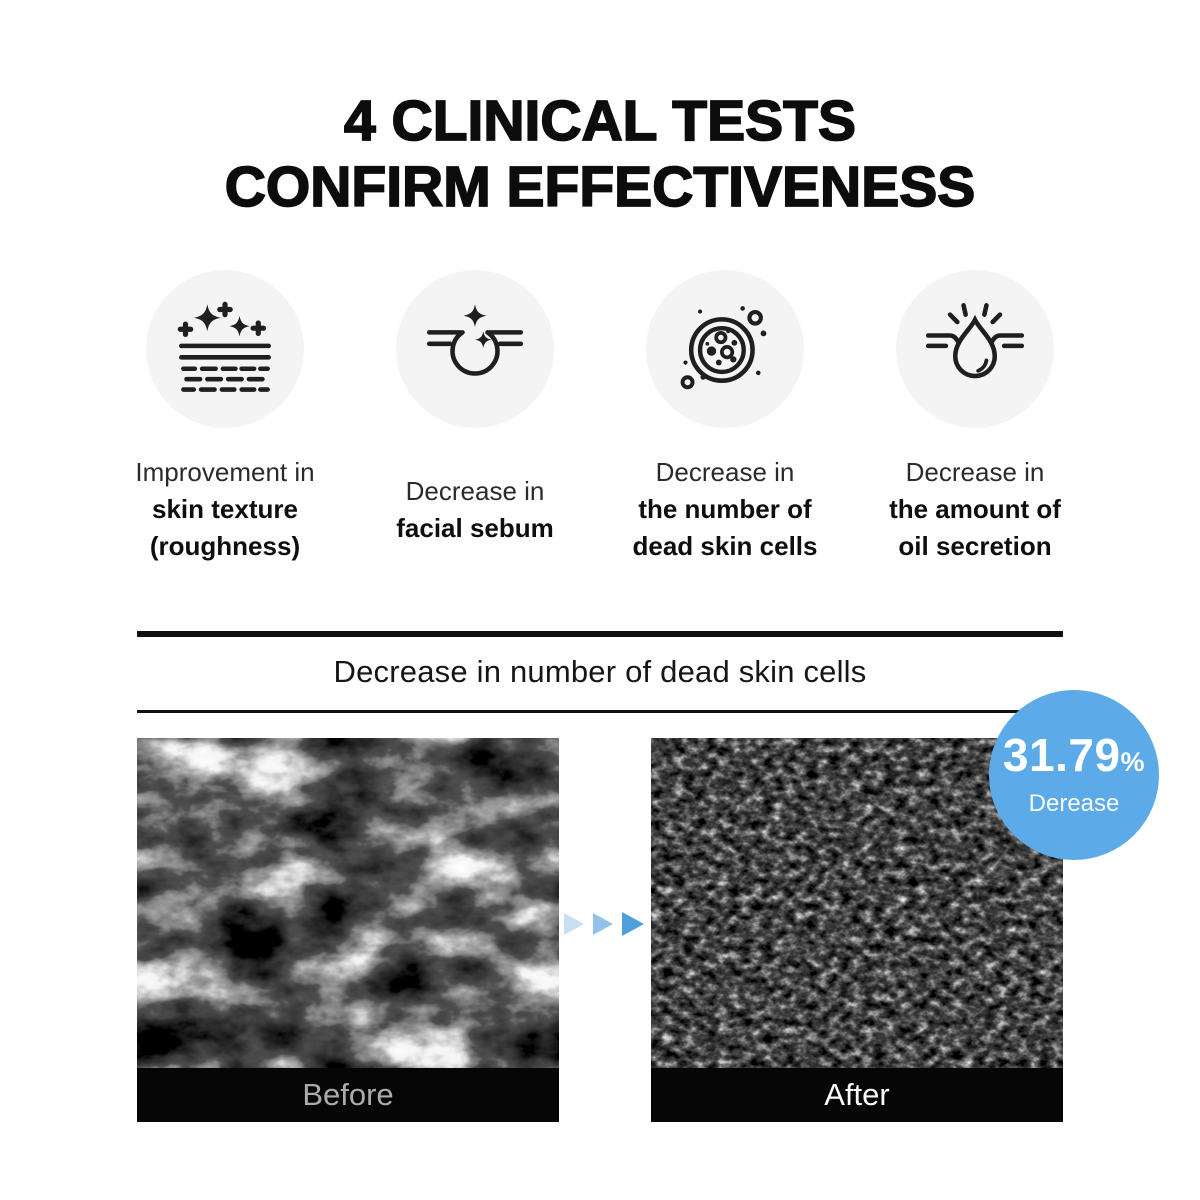 Image resolution: width=1200 pixels, height=1200 pixels. What do you see at coordinates (600, 121) in the screenshot?
I see `page-title-line-1: 4 CLINICAL TESTS` at bounding box center [600, 121].